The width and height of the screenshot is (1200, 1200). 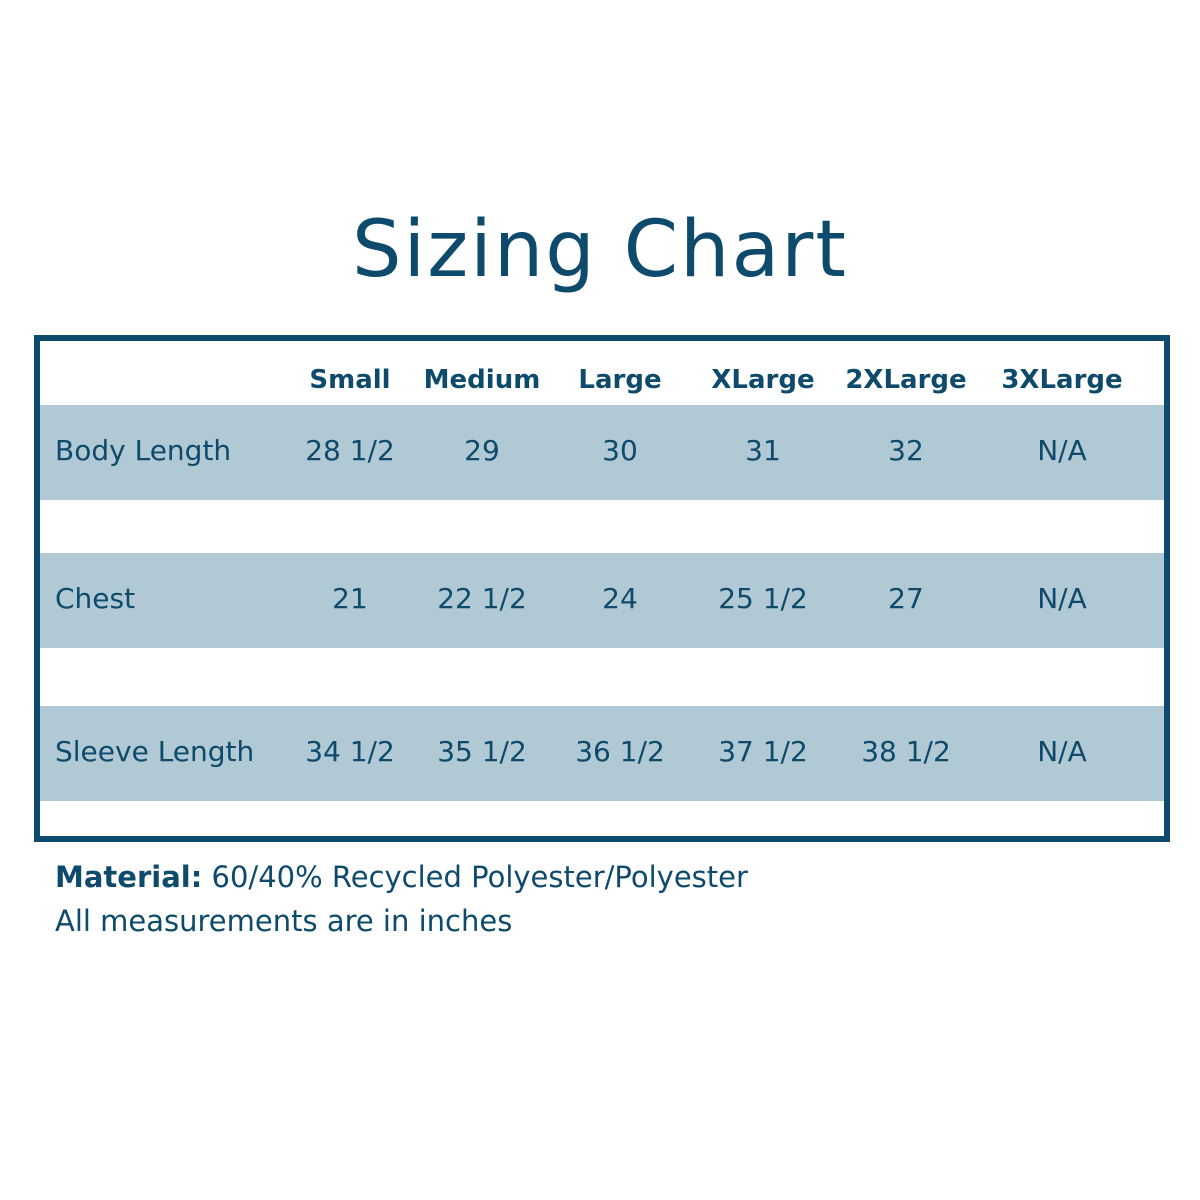 I want to click on column-header: Small, so click(x=350, y=380).